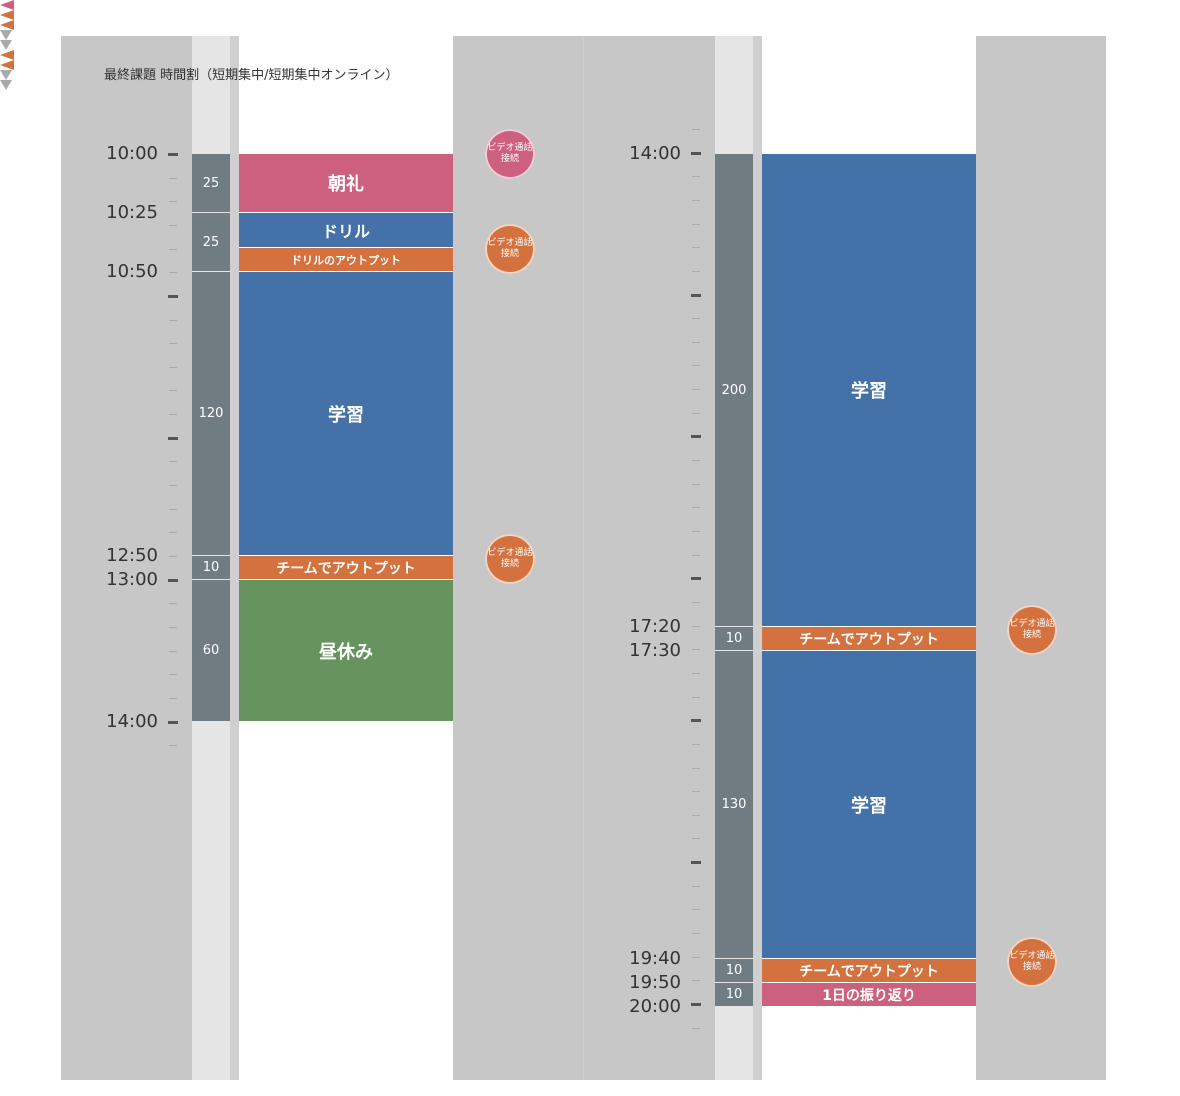  What do you see at coordinates (346, 259) in the screenshot?
I see `schedule-block: ドリルのアウトプット` at bounding box center [346, 259].